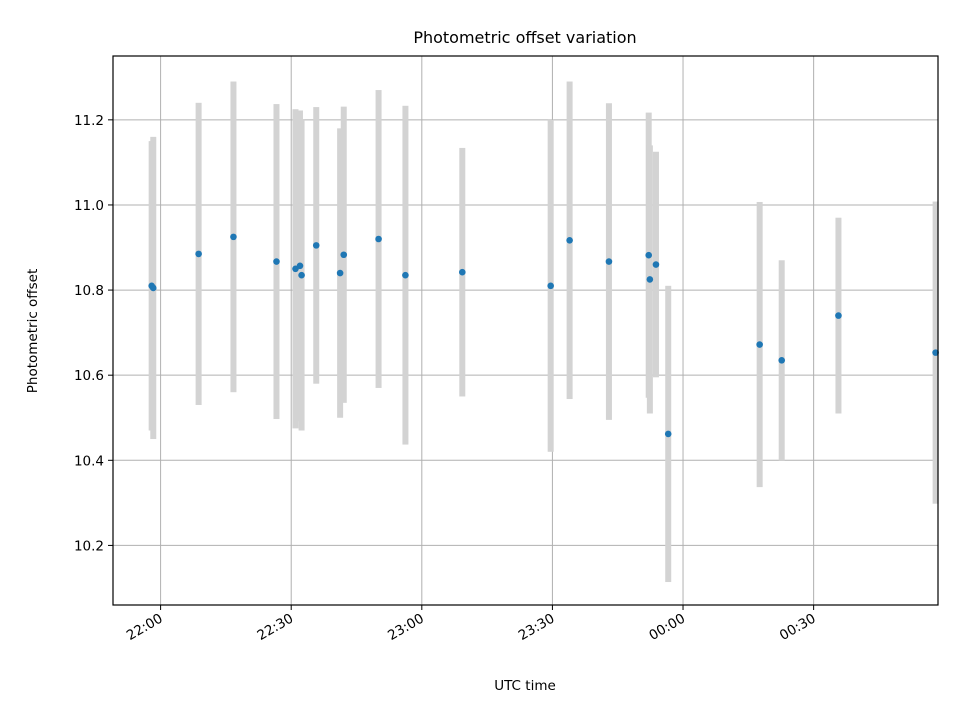 This screenshot has width=960, height=720. I want to click on x-tick-label: 23:30, so click(537, 627).